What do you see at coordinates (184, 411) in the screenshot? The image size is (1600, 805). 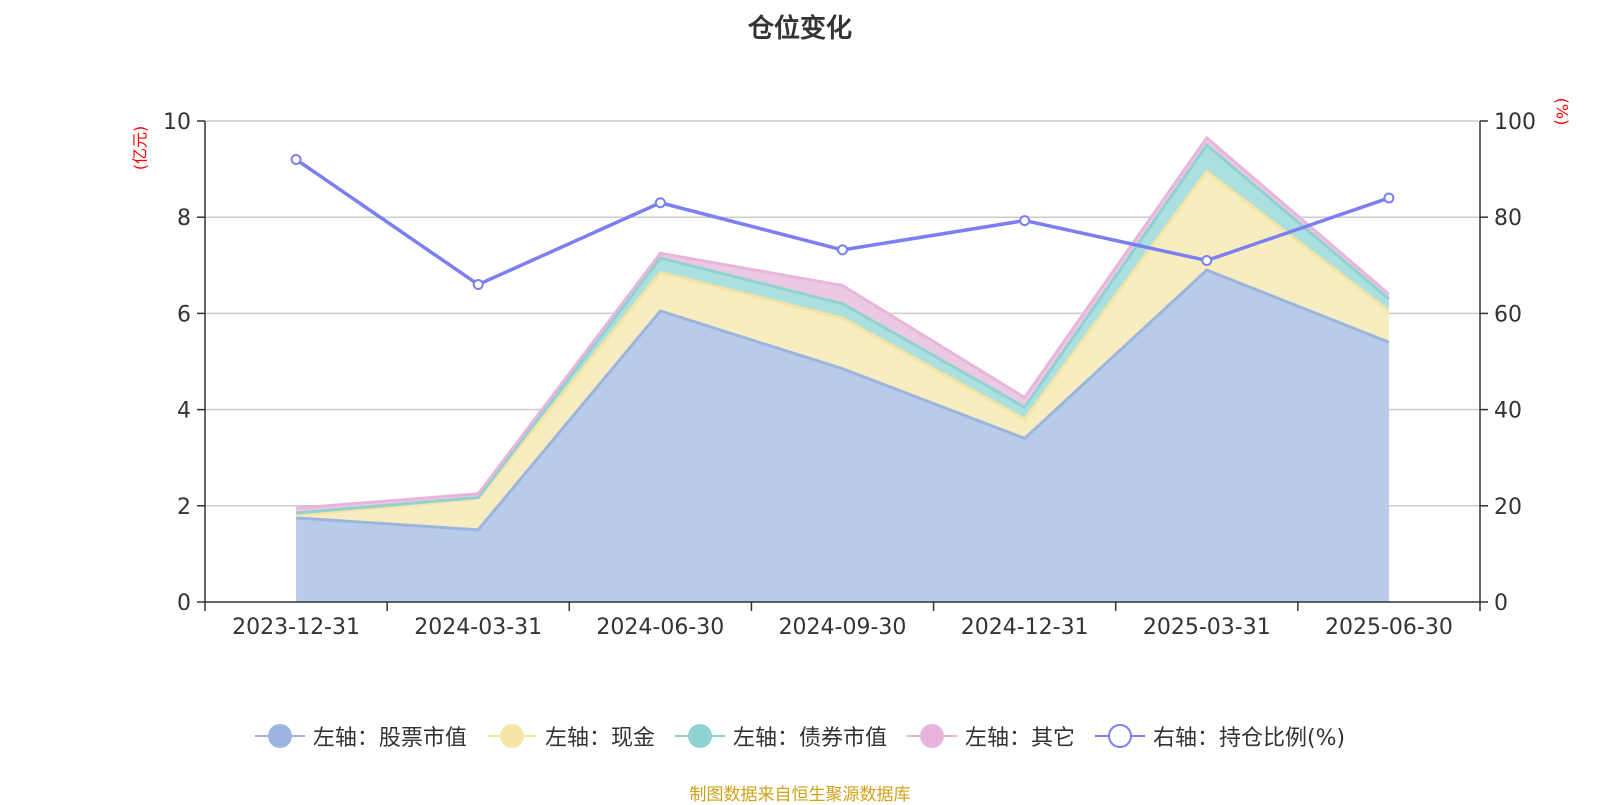 I see `left-axis-tick-label: 4` at bounding box center [184, 411].